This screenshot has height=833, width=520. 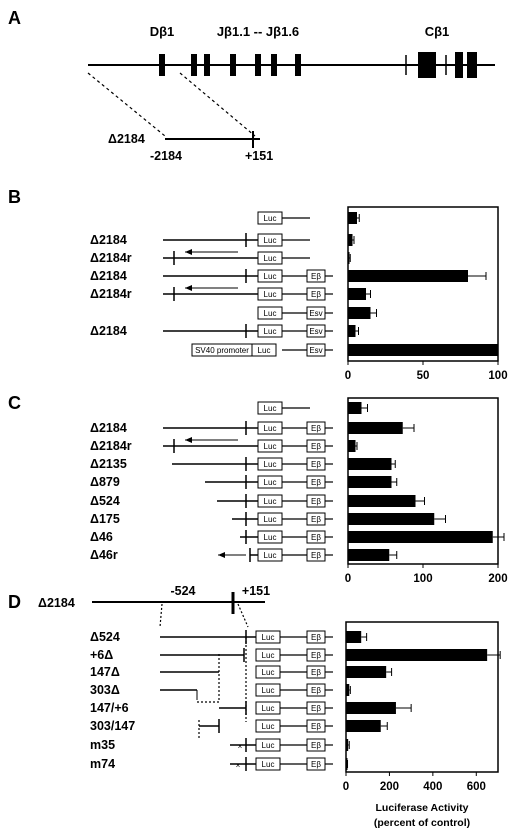 What do you see at coordinates (423, 284) in the screenshot?
I see `chart-b-frame` at bounding box center [423, 284].